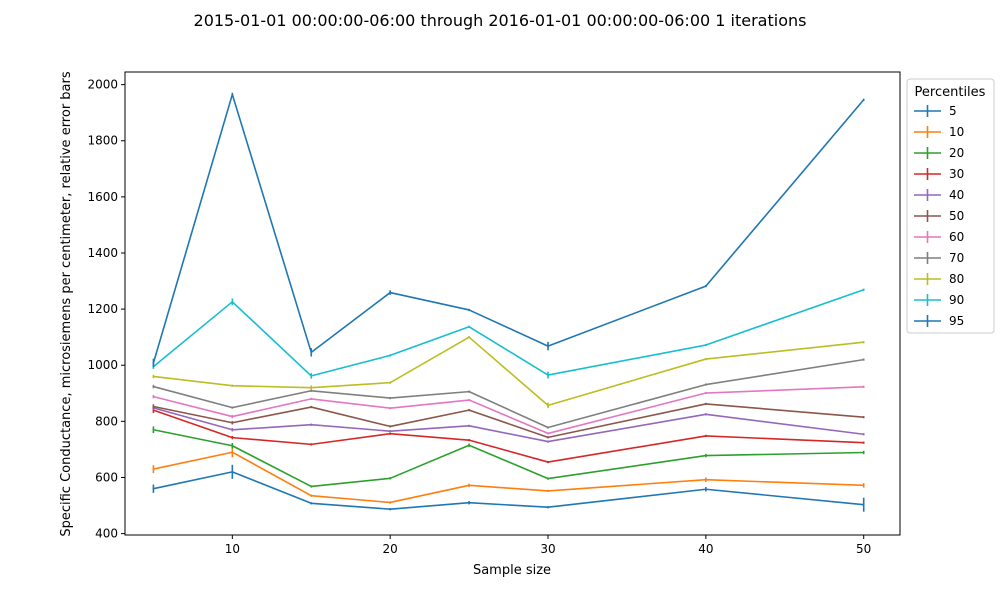 This screenshot has width=1000, height=600. I want to click on legend-item: 95, so click(939, 321).